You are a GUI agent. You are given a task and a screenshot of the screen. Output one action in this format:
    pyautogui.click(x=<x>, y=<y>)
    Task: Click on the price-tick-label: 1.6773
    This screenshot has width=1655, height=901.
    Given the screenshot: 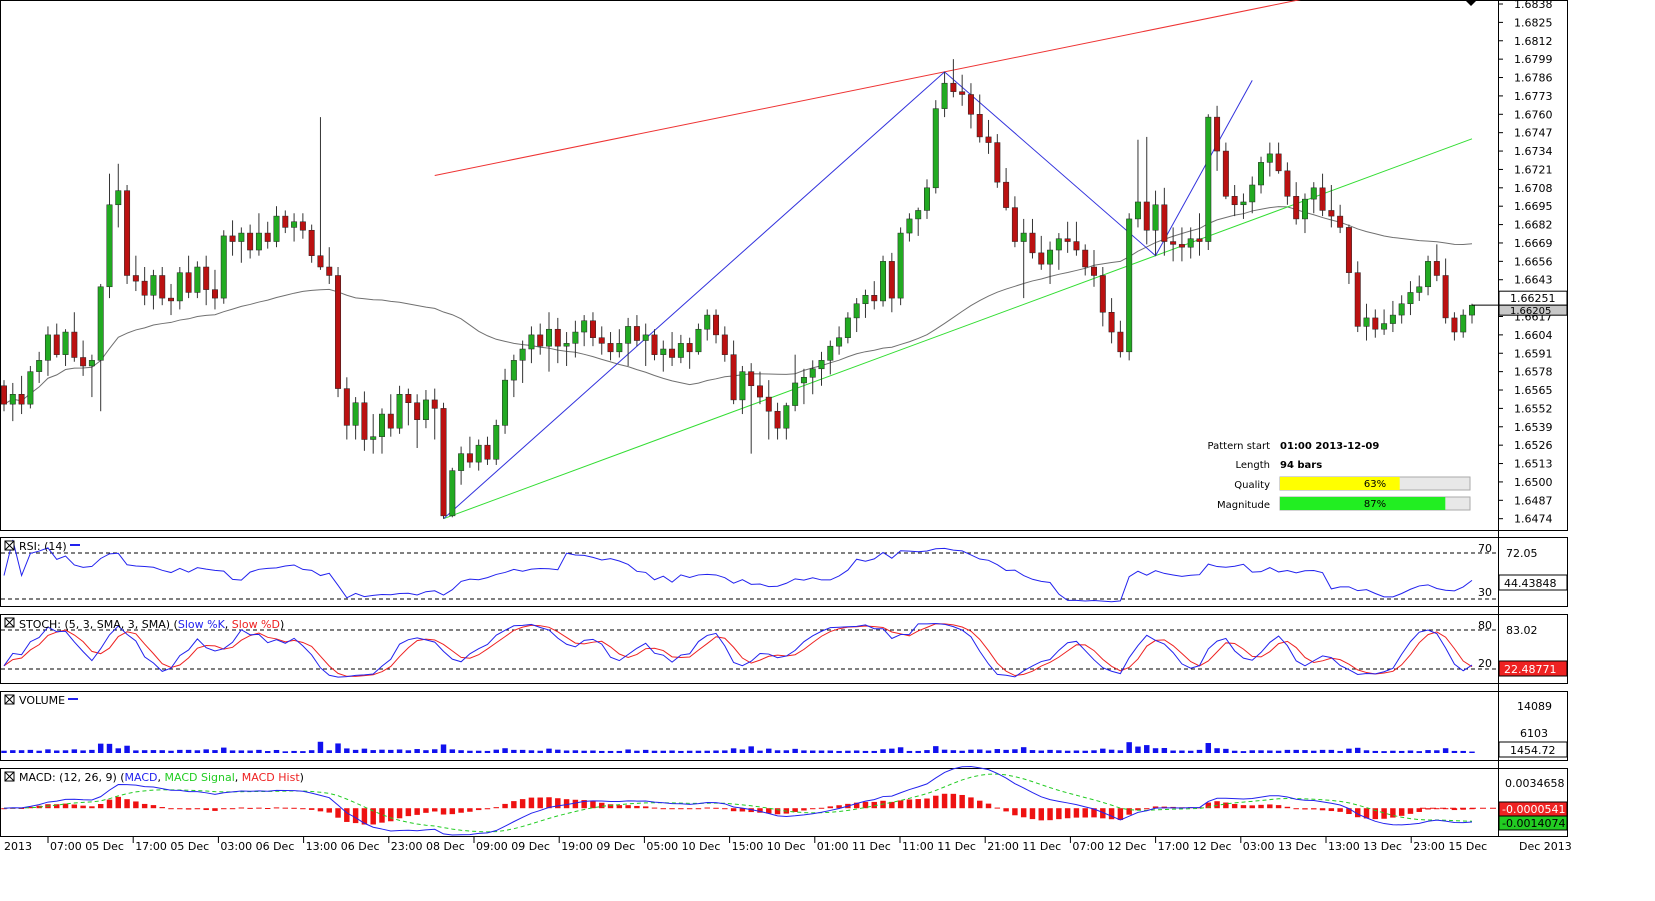 What is the action you would take?
    pyautogui.click(x=1533, y=96)
    